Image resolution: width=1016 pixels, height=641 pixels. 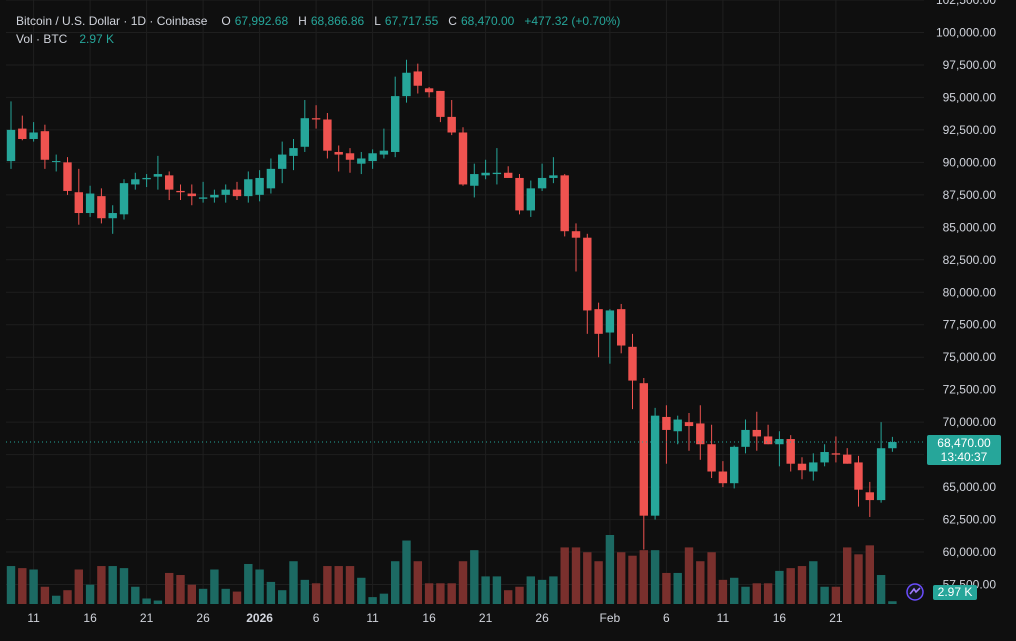 I want to click on volume-label: Vol · BTC, so click(x=42, y=39).